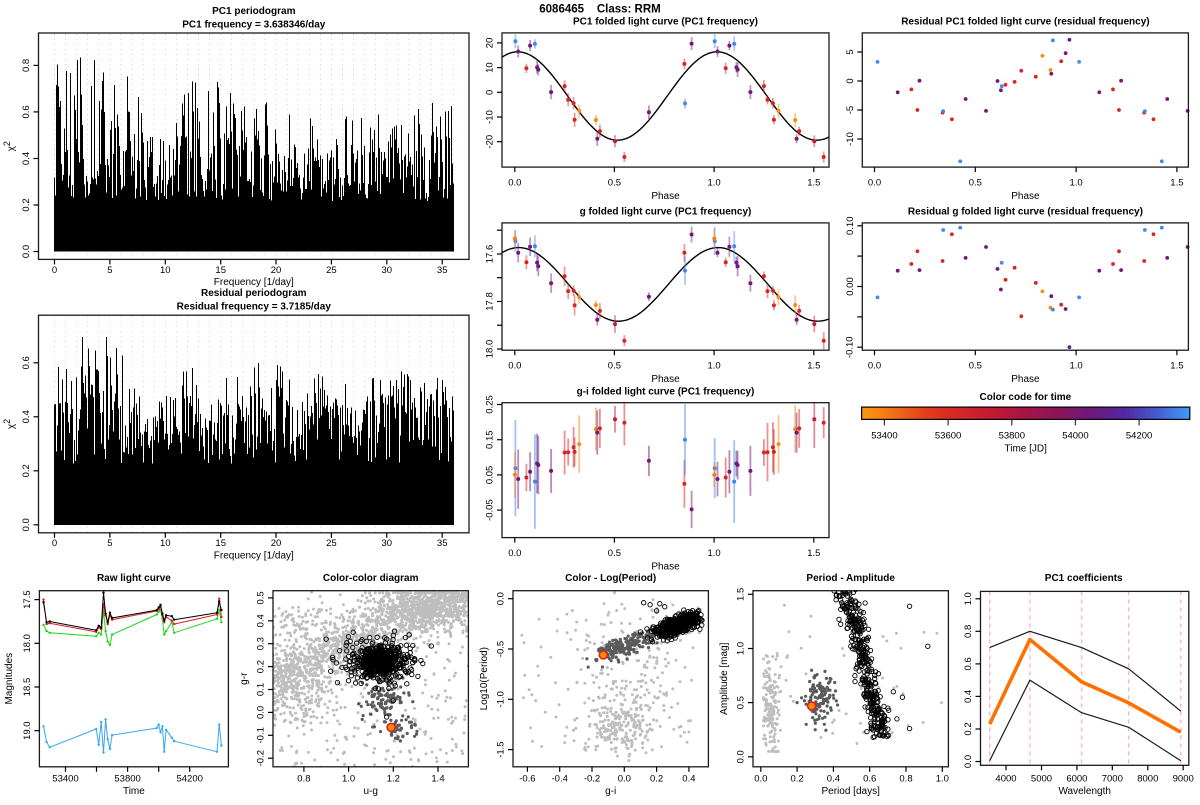 This screenshot has width=1200, height=805. What do you see at coordinates (254, 307) in the screenshot?
I see `svg-text:Residual frequency = 3.7185/da: Residual frequency = 3.7185/day` at bounding box center [254, 307].